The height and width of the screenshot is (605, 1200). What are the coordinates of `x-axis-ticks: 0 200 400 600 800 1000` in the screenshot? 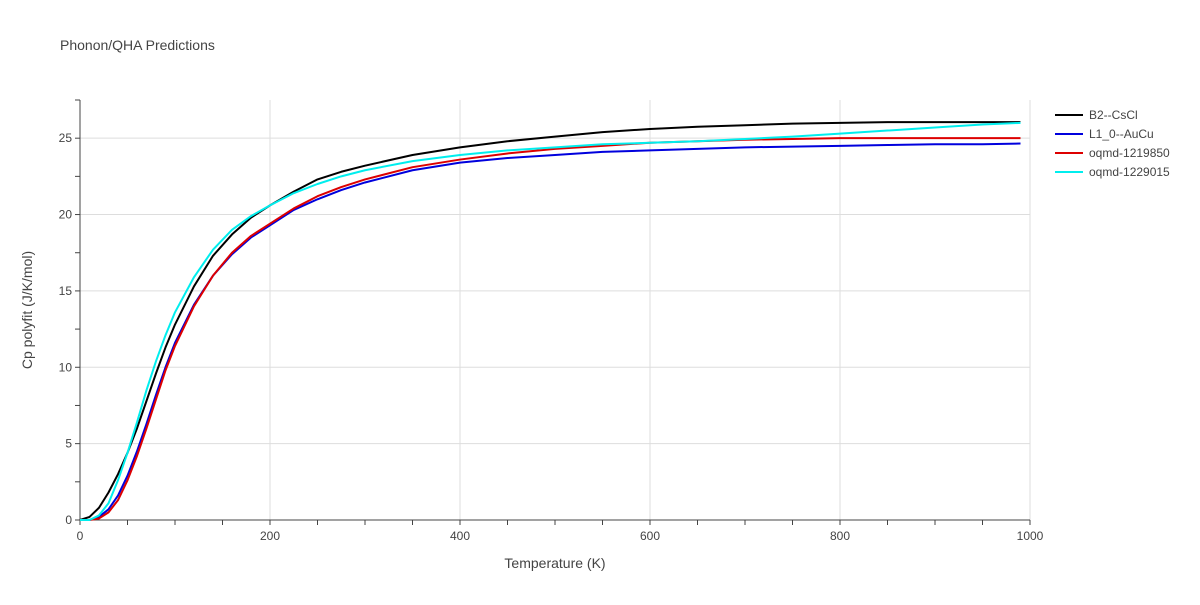 It's located at (560, 536).